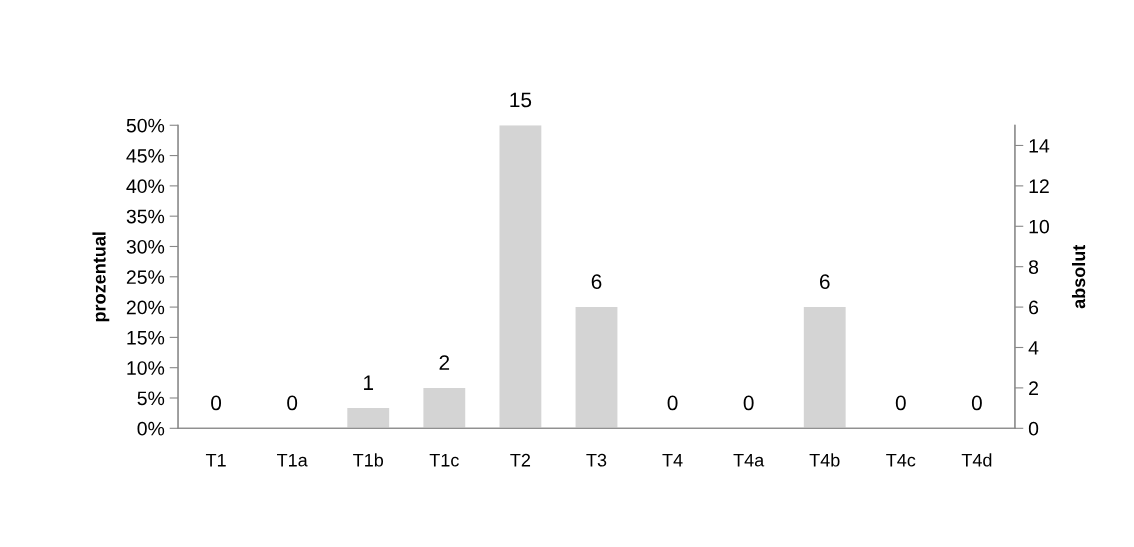 The height and width of the screenshot is (547, 1134). Describe the element at coordinates (145, 307) in the screenshot. I see `y-tick-label: 20%` at that location.